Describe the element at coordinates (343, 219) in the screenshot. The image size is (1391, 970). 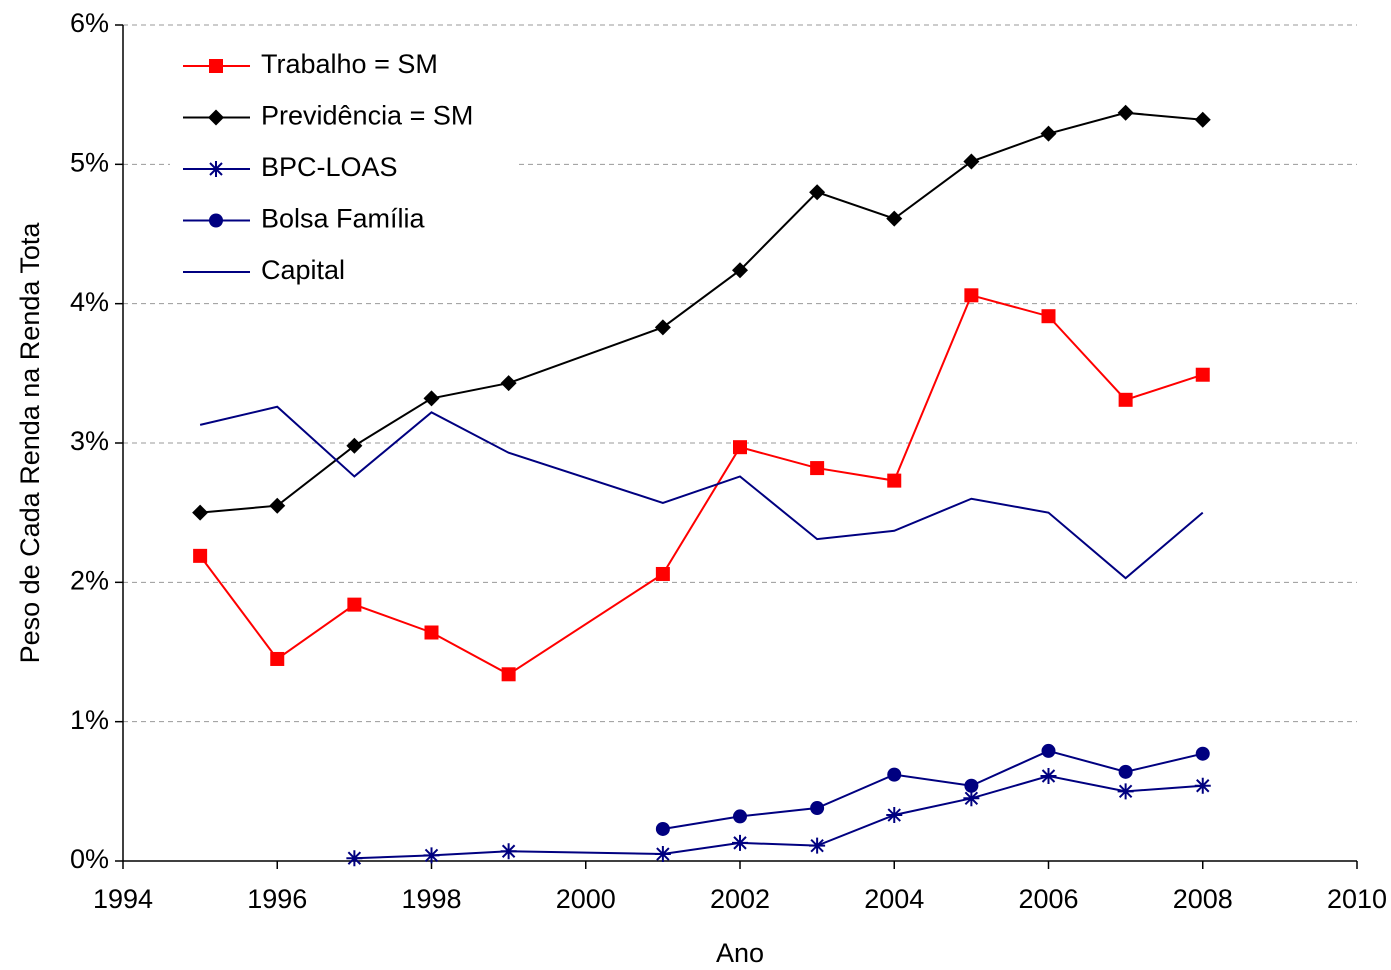
I see `legend-label: Bolsa Família` at that location.